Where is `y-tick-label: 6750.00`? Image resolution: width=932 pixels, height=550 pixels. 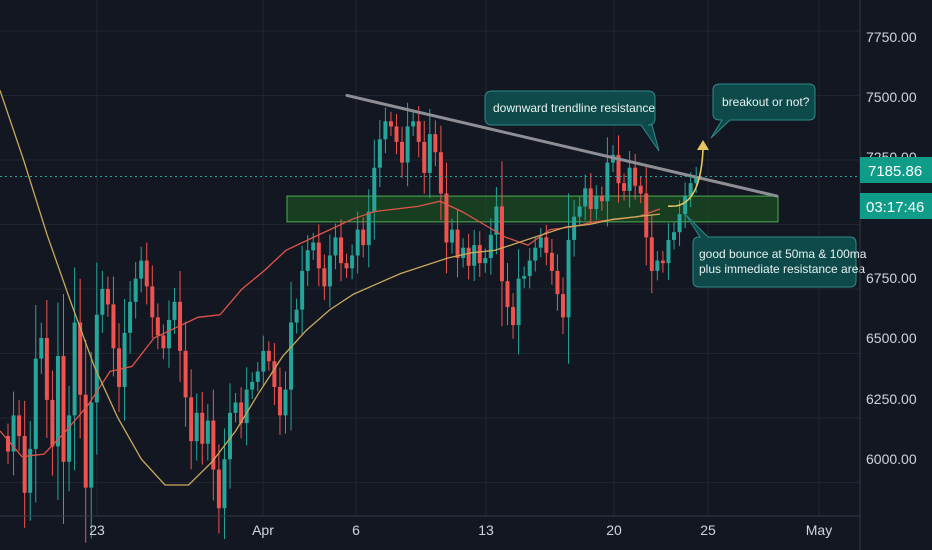
y-tick-label: 6750.00 is located at coordinates (891, 278).